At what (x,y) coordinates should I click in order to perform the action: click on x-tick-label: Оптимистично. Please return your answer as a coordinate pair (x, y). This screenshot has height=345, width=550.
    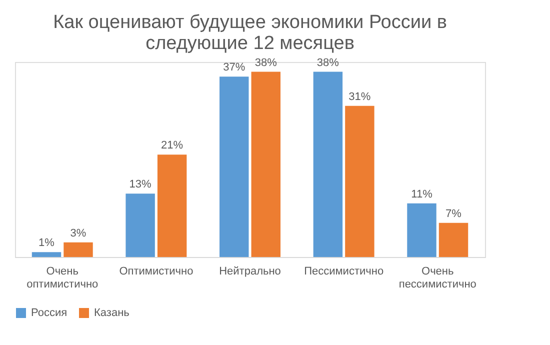
    Looking at the image, I should click on (156, 272).